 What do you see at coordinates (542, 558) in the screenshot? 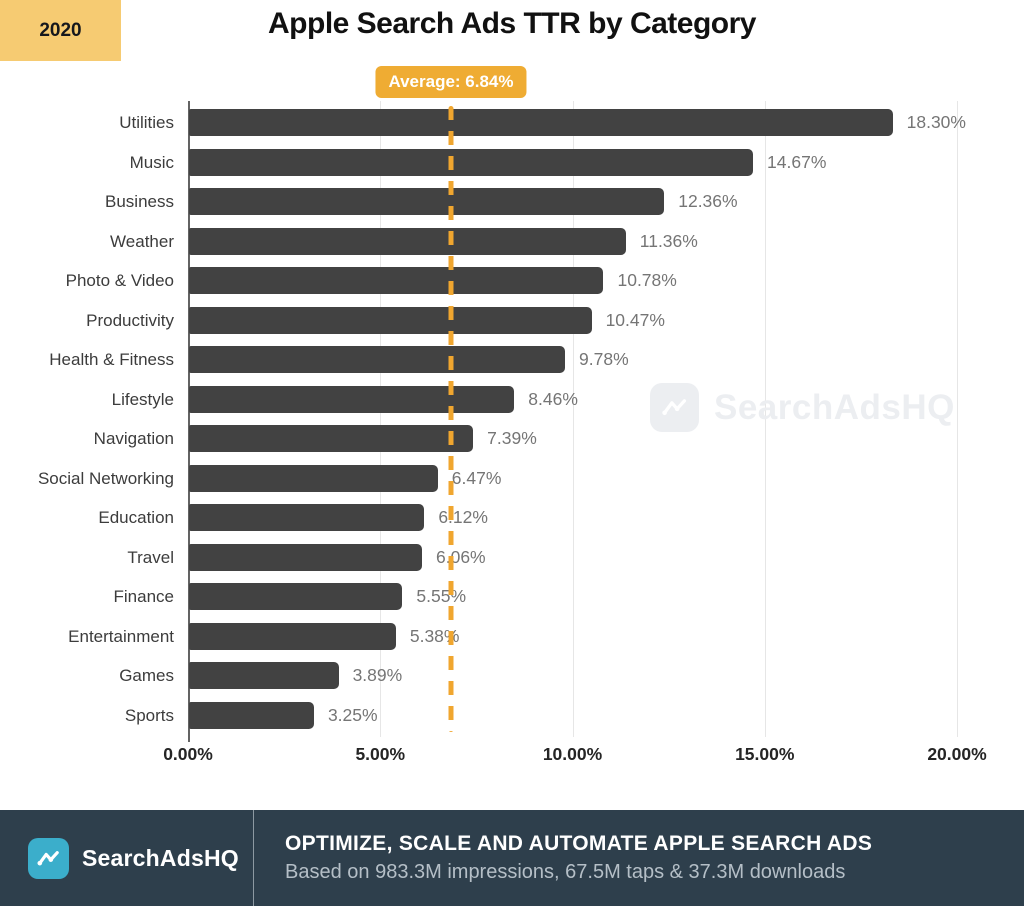
I see `bar-row: Travel 6.06%` at bounding box center [542, 558].